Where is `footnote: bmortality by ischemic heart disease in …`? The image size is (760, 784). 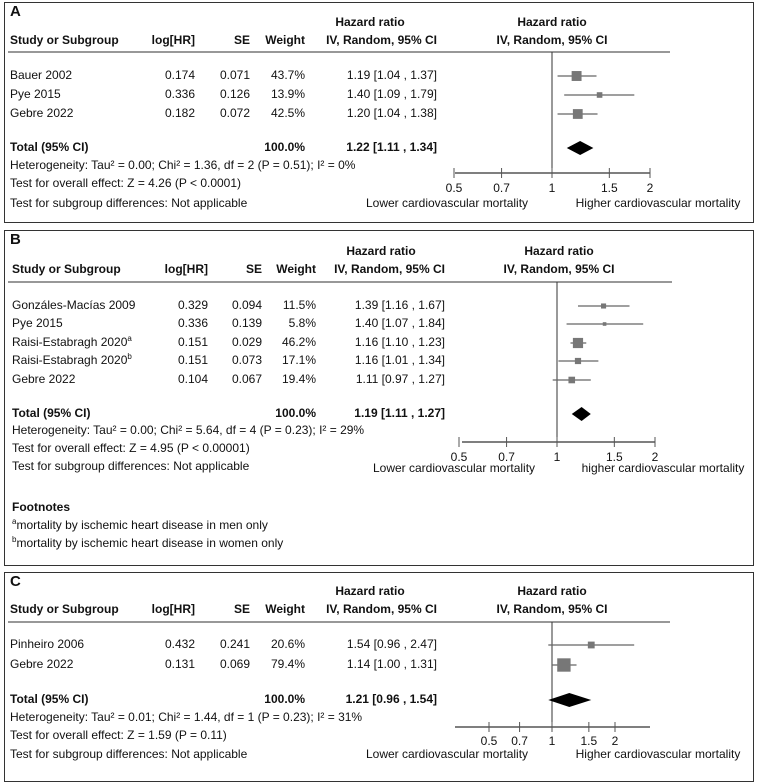
footnote: bmortality by ischemic heart disease in … is located at coordinates (147, 542).